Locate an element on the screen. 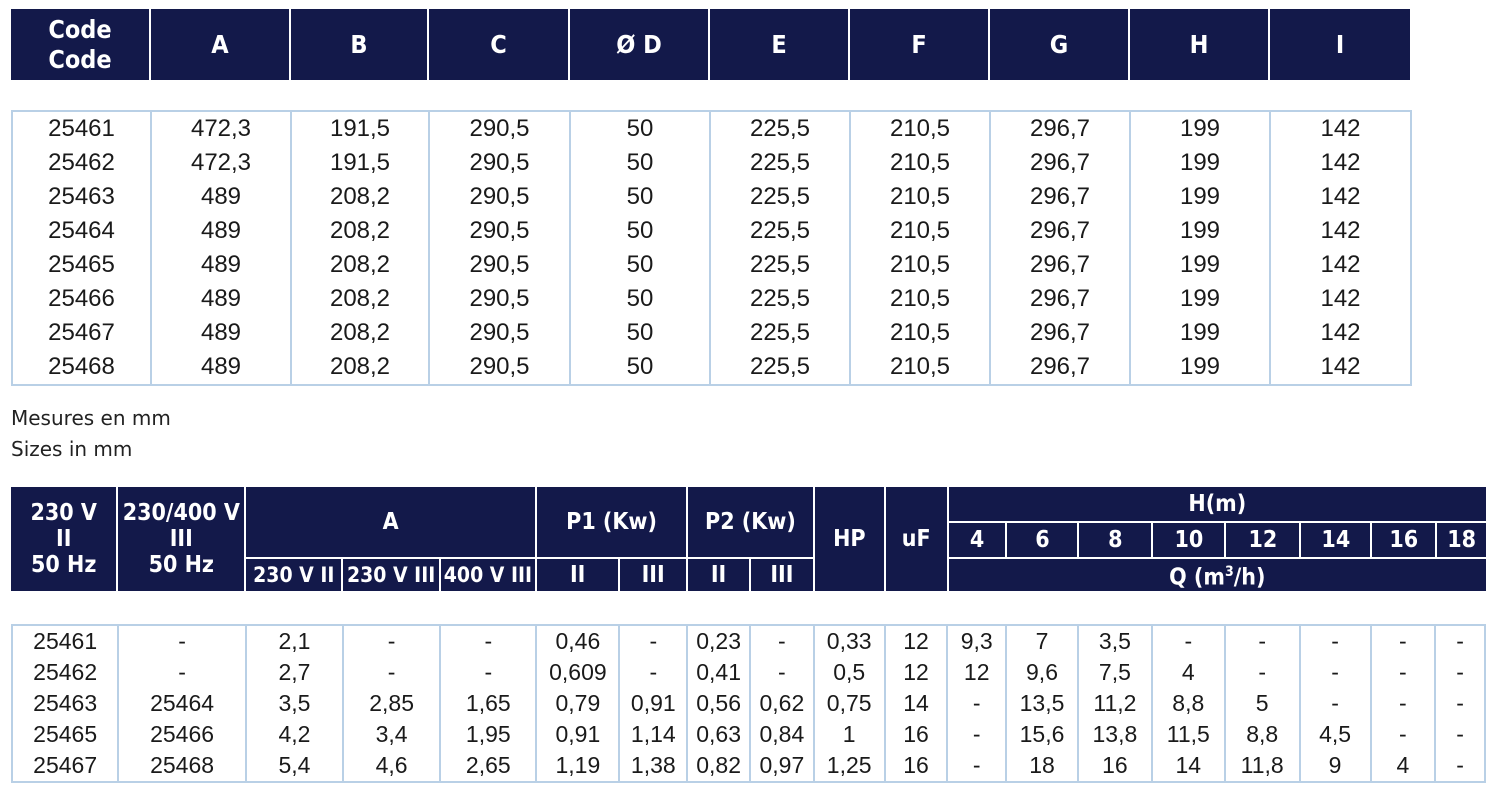 The height and width of the screenshot is (803, 1496). dim-header: H is located at coordinates (1198, 44).